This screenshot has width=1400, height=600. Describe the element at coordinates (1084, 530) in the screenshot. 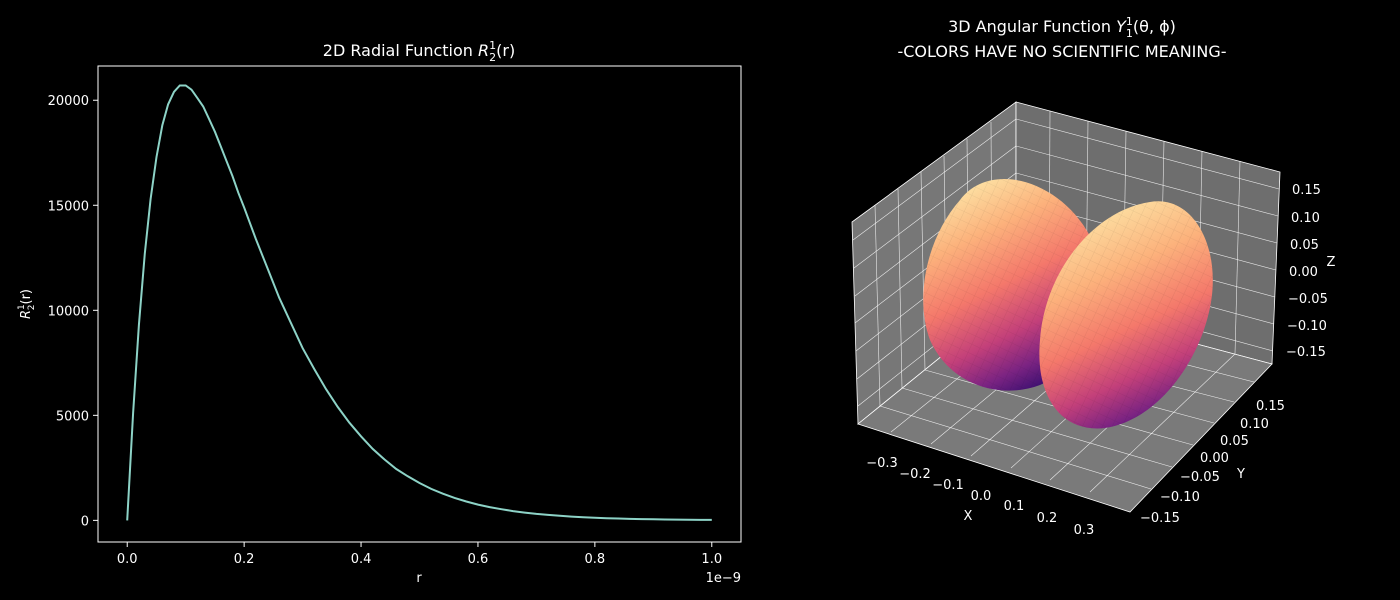

I see `x-3d-tick-label: 0.3` at that location.